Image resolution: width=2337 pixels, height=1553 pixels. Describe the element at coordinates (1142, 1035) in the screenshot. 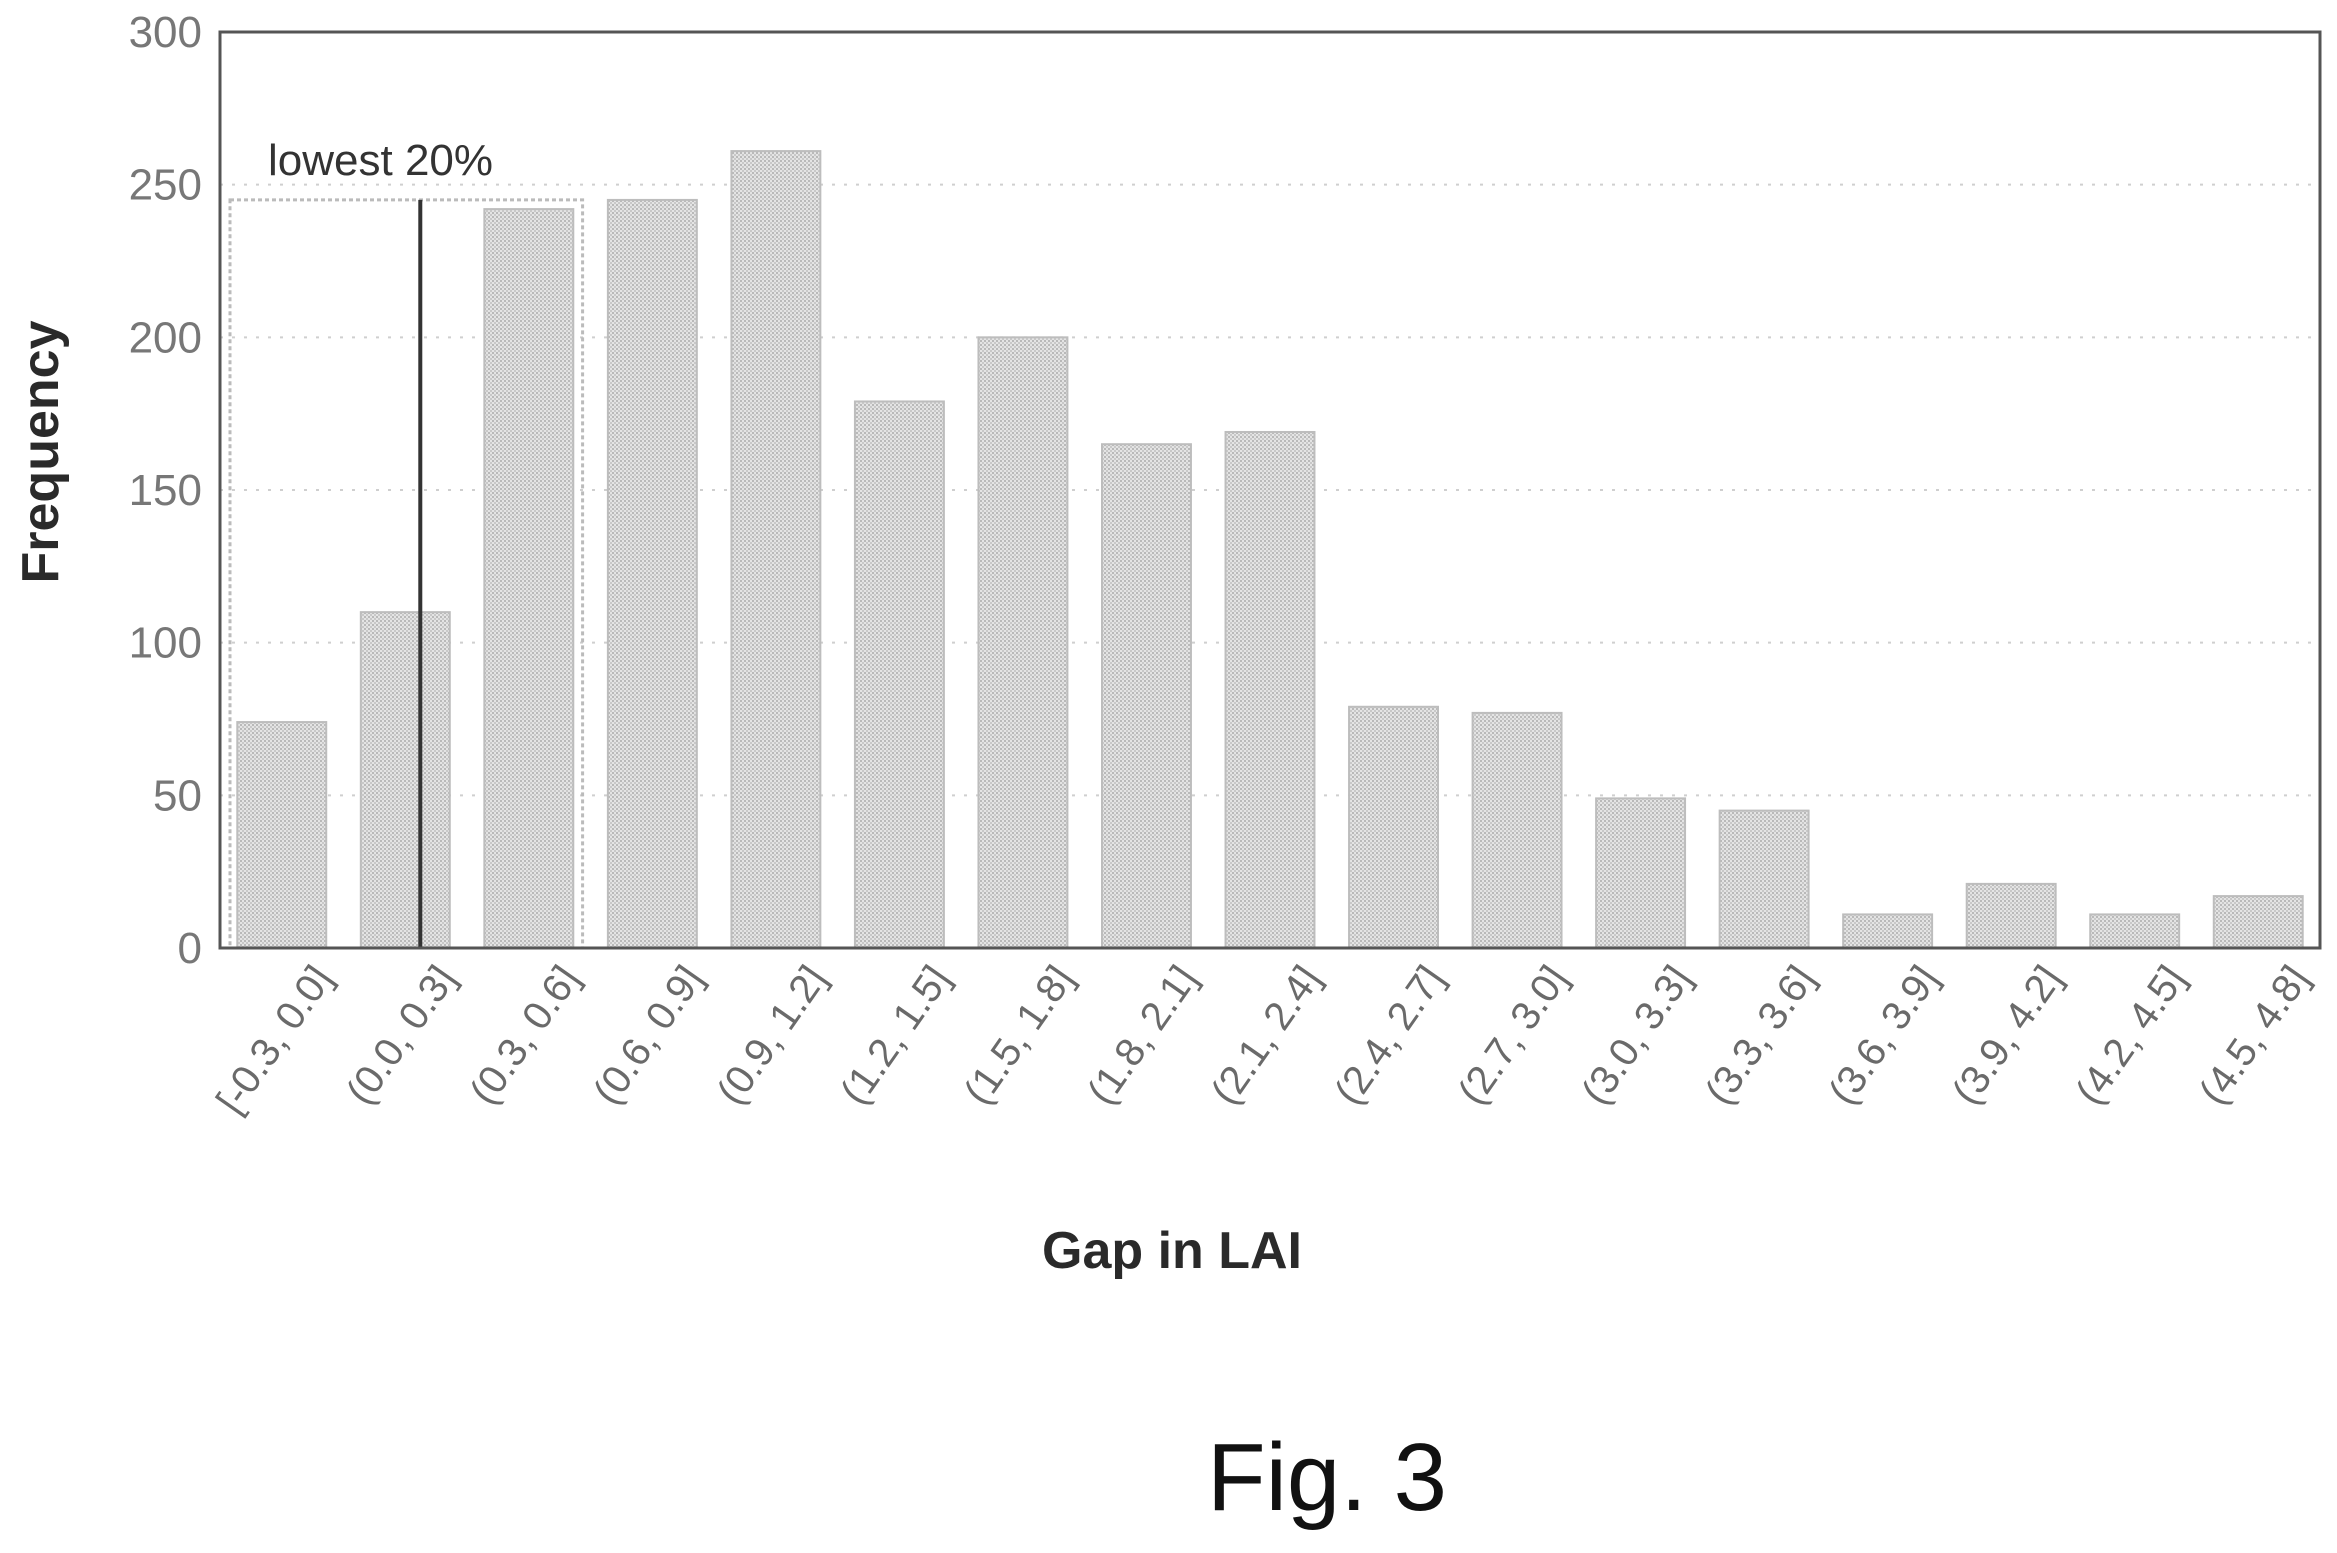

I see `x-tick-label-7: (1.8, 2.1]` at that location.